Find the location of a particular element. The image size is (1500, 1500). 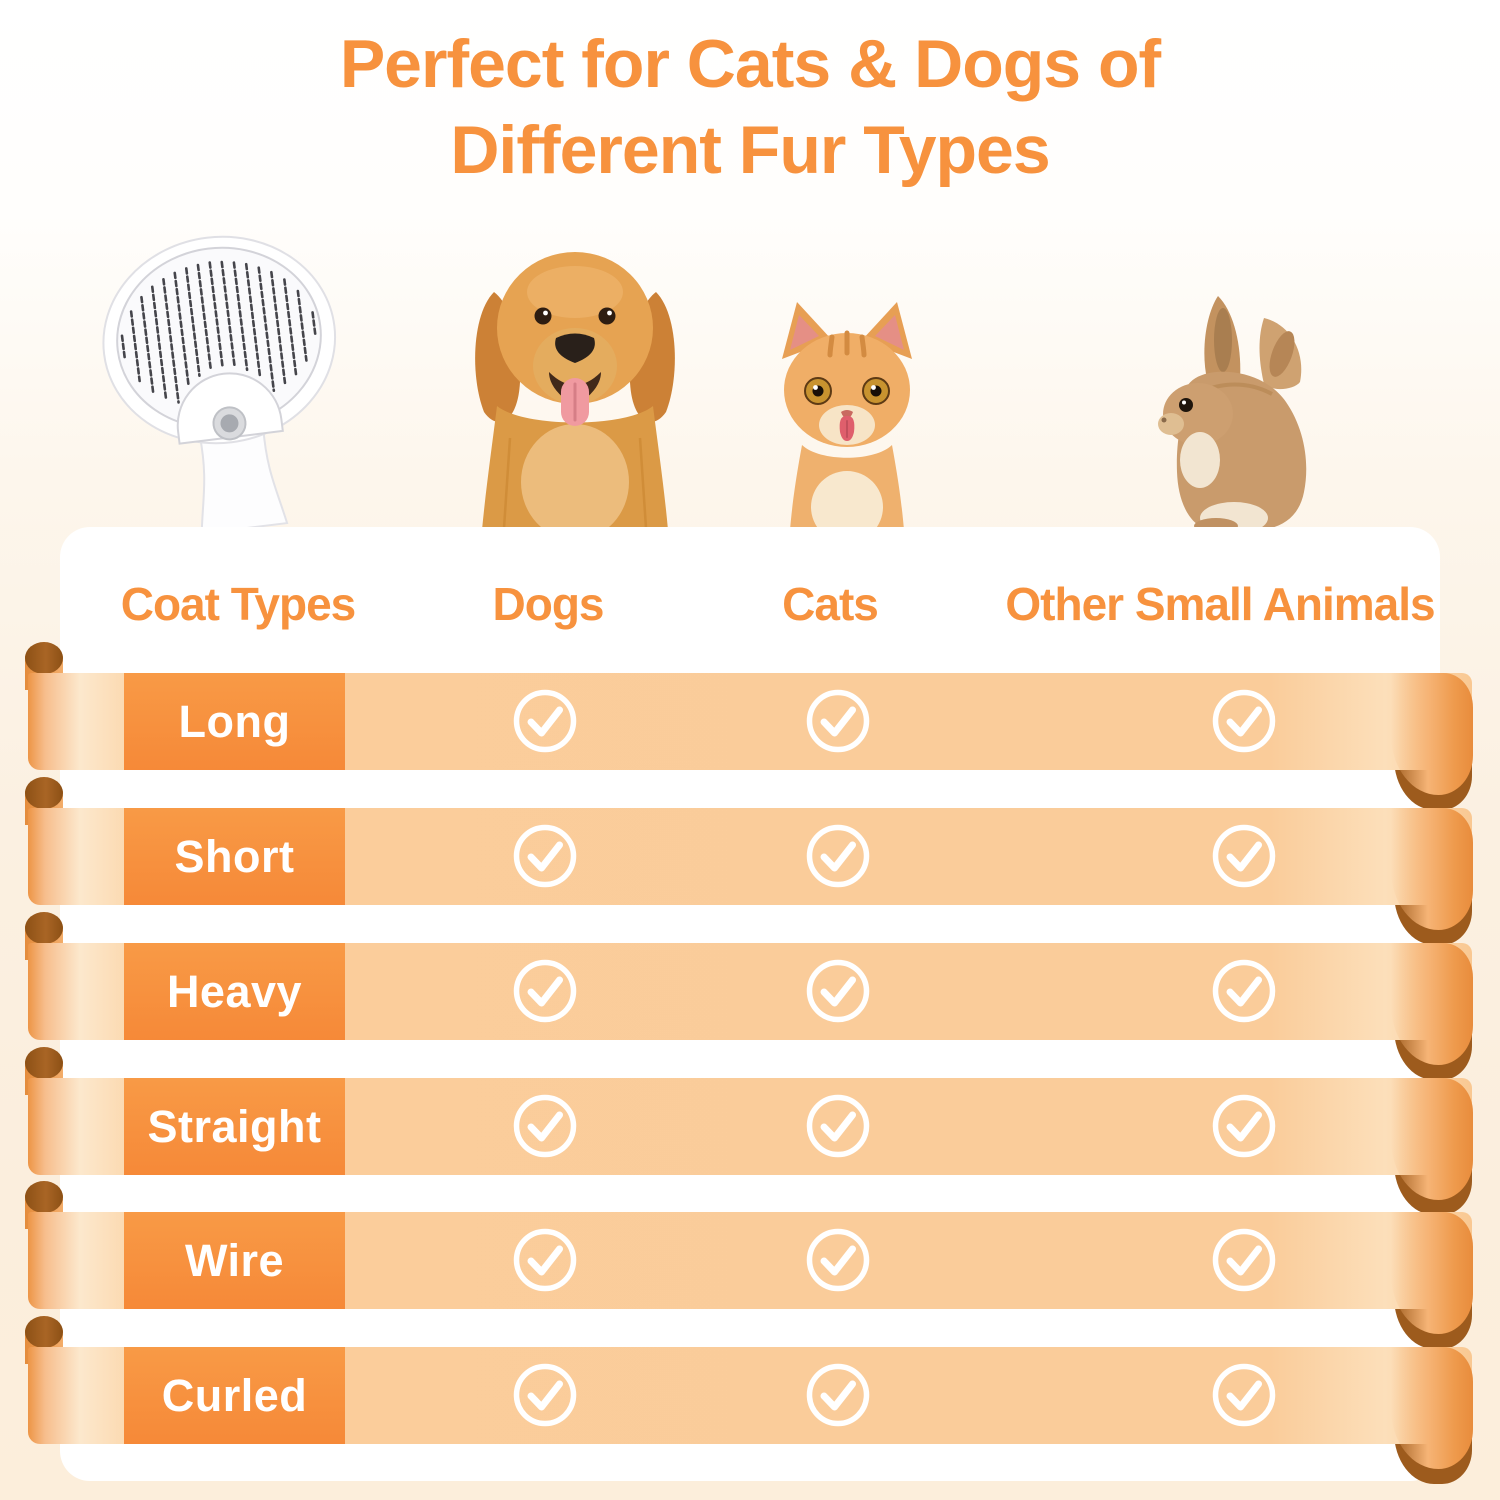

table-row: Short is located at coordinates (750, 861).